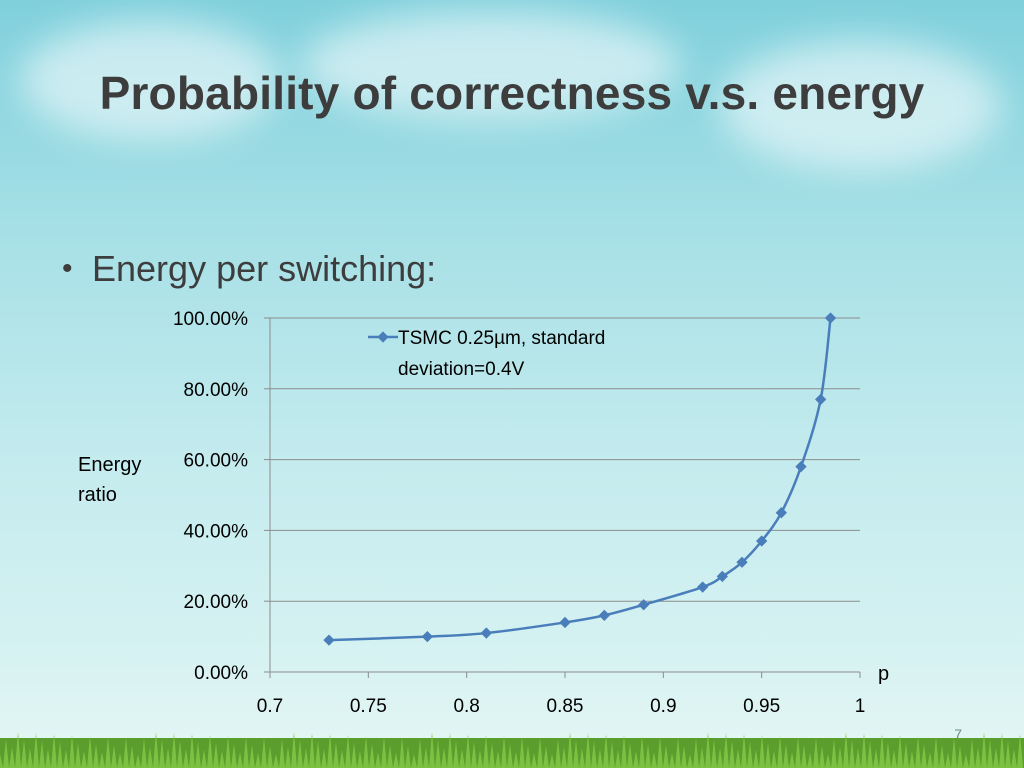 This screenshot has height=768, width=1024. What do you see at coordinates (264, 268) in the screenshot?
I see `bullet-text: Energy per switching:` at bounding box center [264, 268].